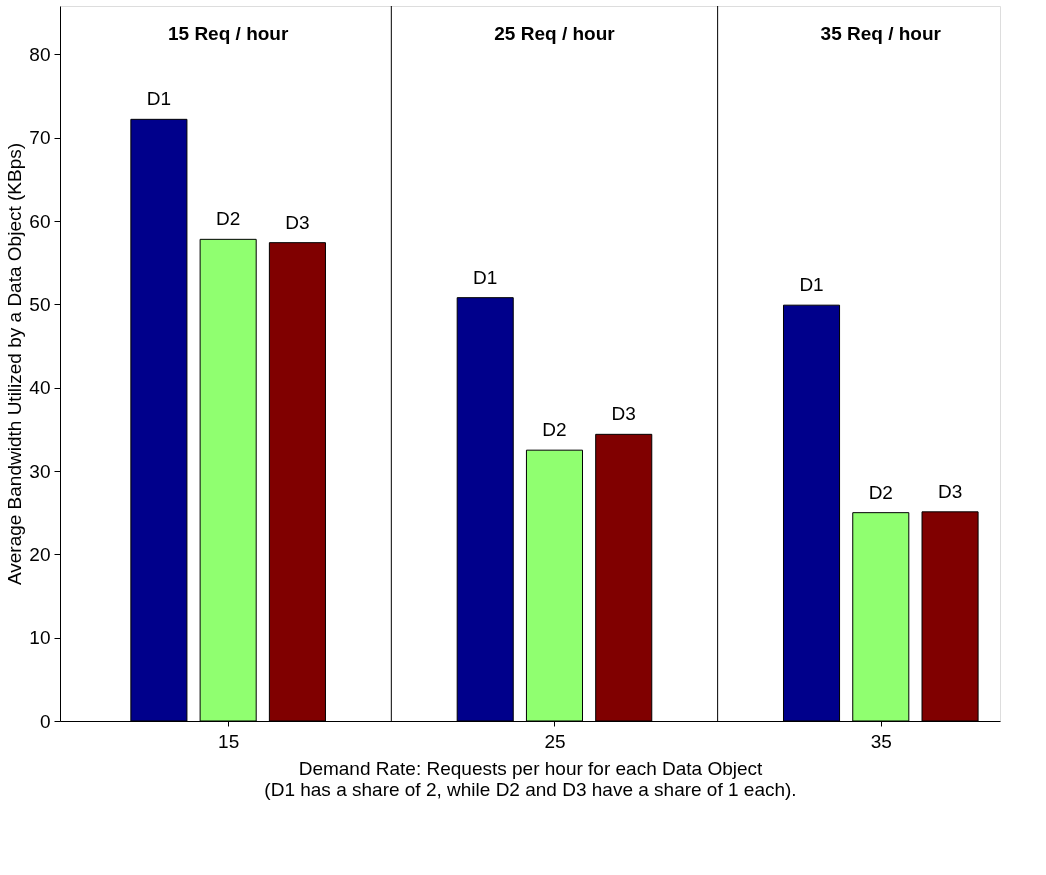  I want to click on y-axis-title: Average Bandwidth Utilized by a Data Object (KBps), so click(15, 364).